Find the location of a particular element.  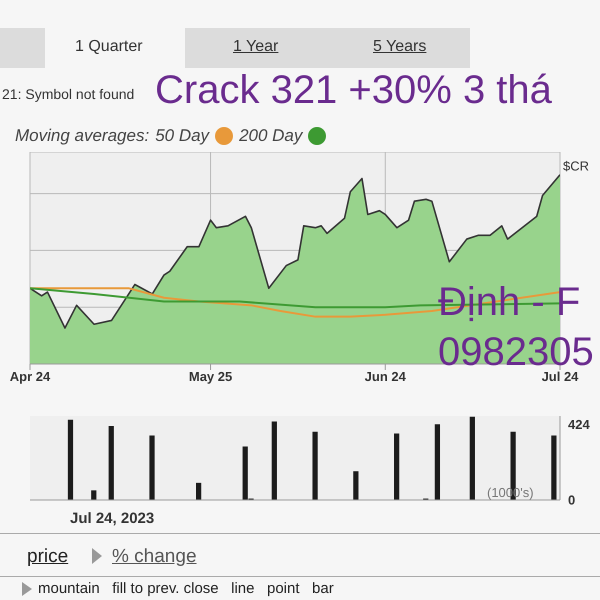

y-tick-label: 424 is located at coordinates (579, 424).